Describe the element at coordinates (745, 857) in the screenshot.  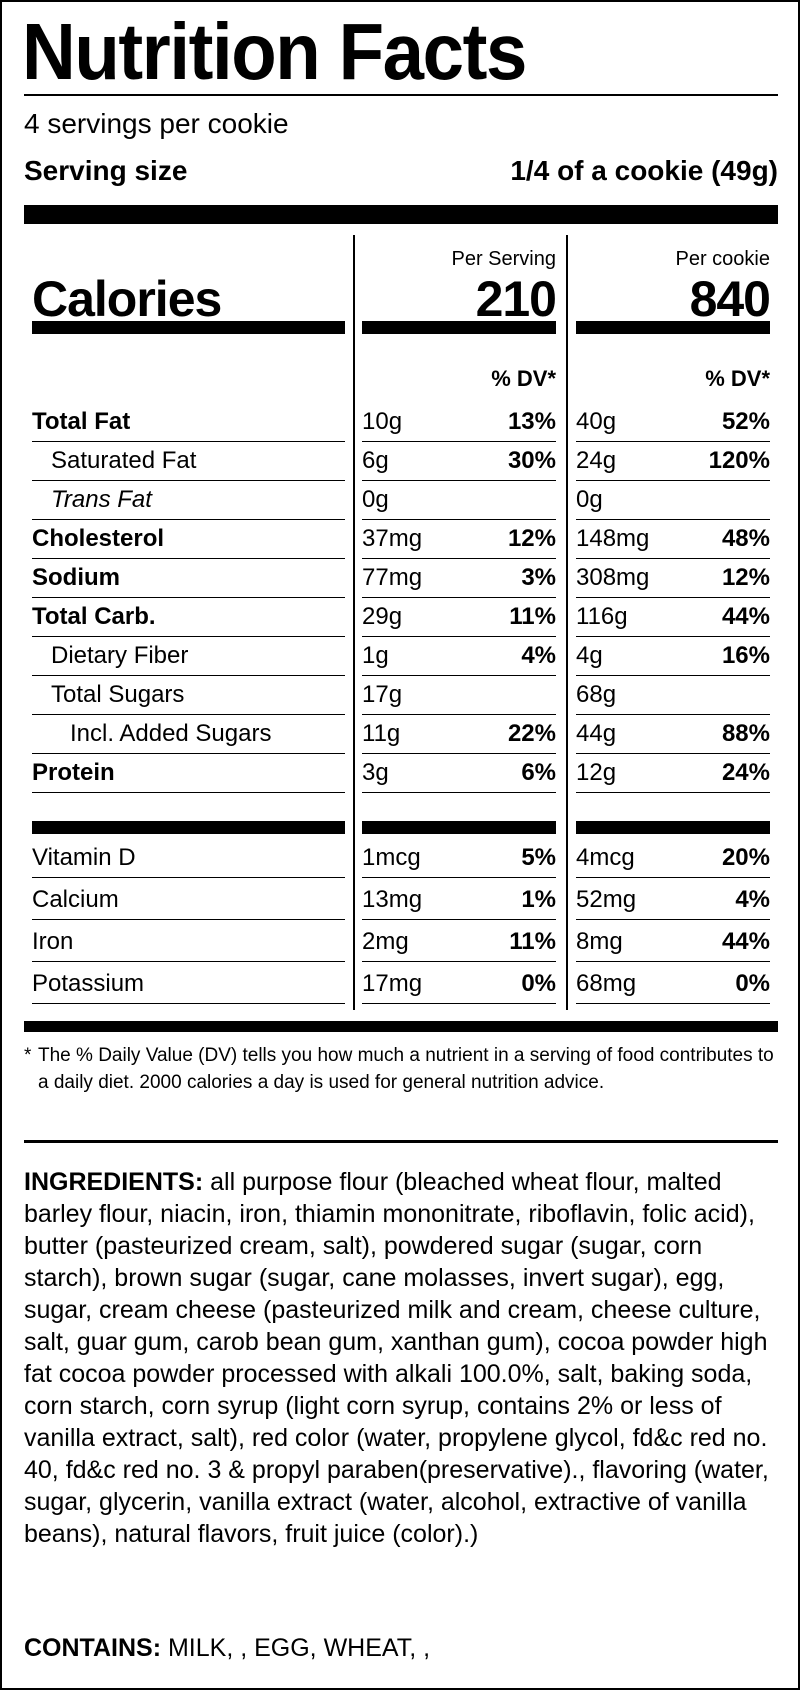
I see `percent-dv: 20%` at that location.